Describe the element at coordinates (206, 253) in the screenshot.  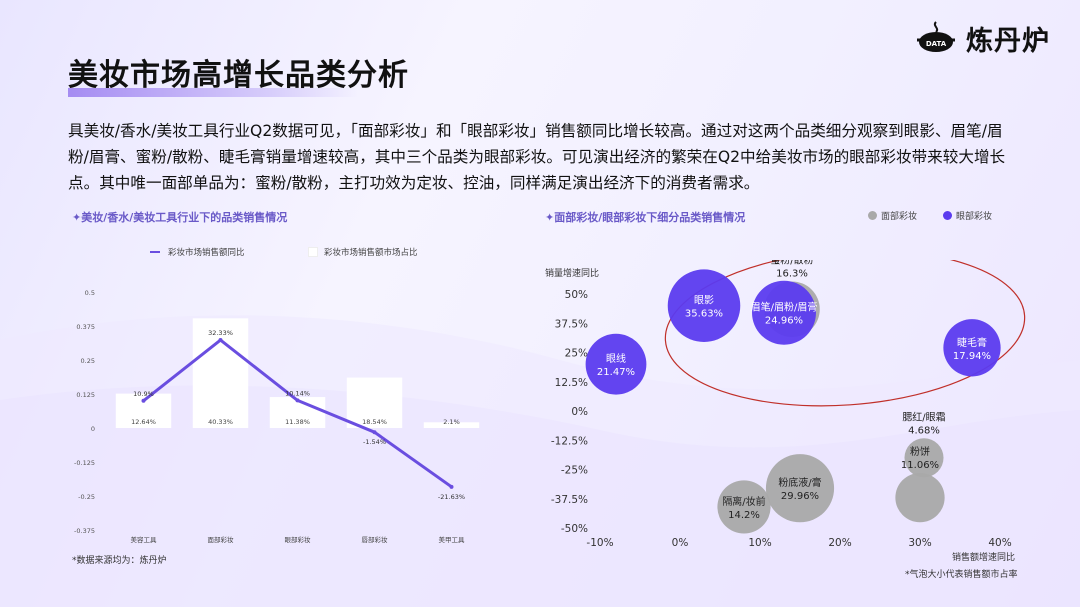
I see `legend-line-label: 彩妆市场销售额同比` at that location.